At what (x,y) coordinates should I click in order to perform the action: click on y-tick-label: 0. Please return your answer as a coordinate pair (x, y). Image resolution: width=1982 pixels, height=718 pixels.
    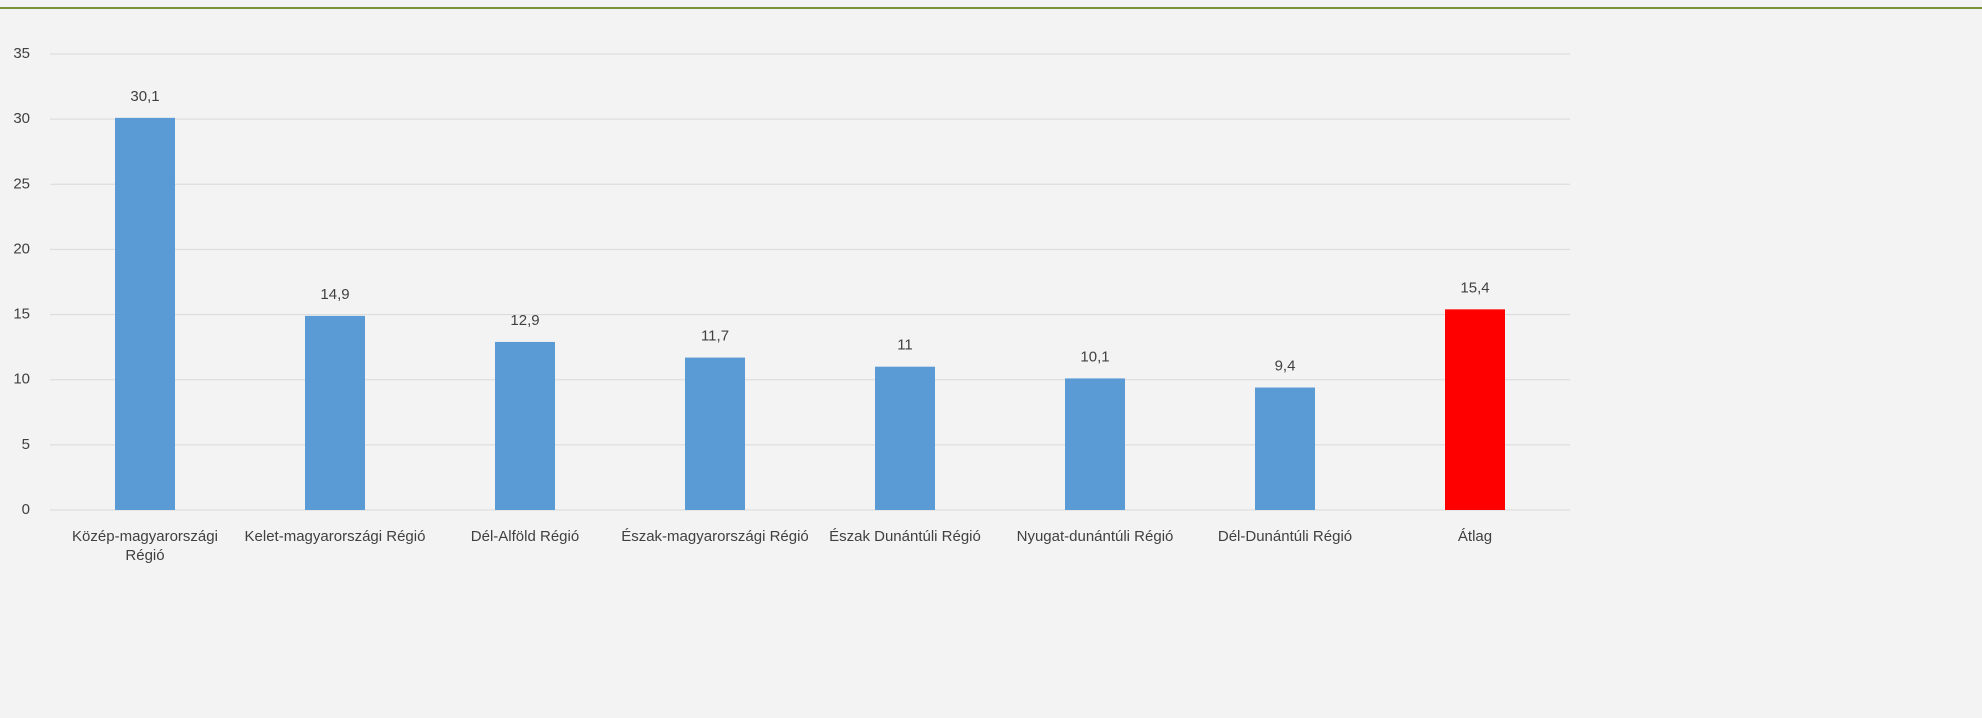
    Looking at the image, I should click on (26, 509).